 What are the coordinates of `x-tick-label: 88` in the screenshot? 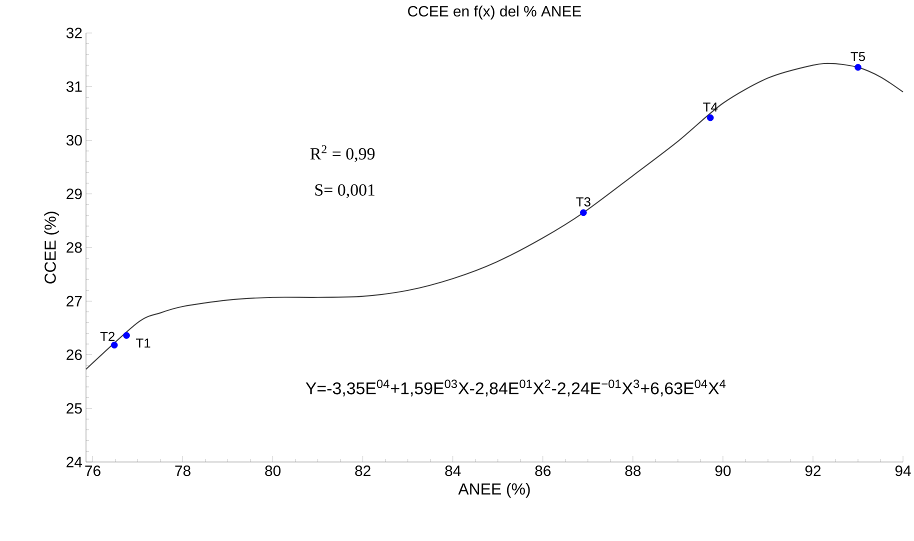 It's located at (633, 471).